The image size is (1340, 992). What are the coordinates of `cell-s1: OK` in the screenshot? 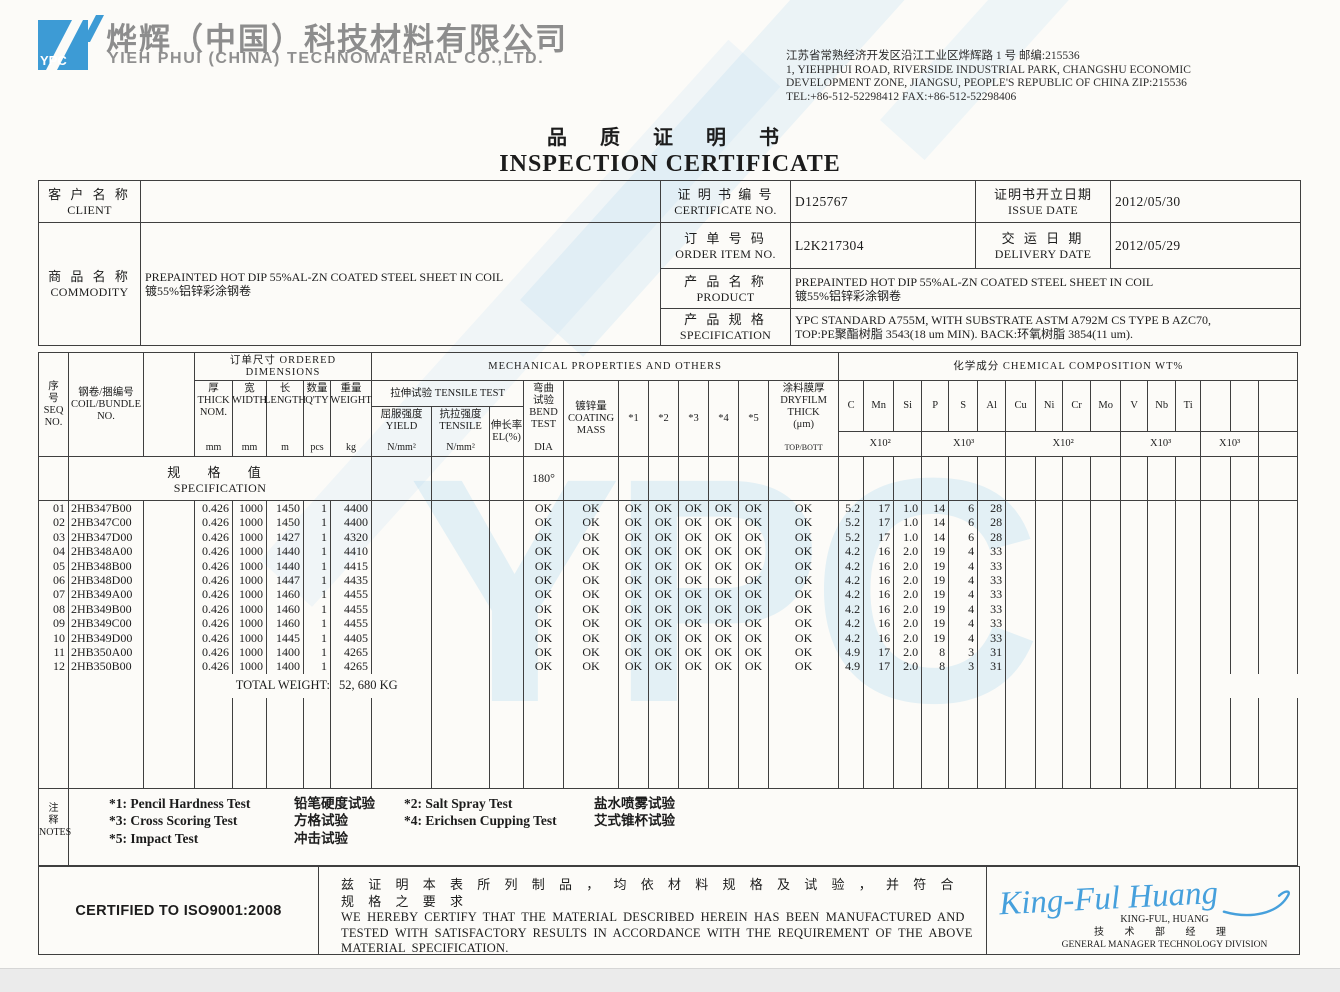 It's located at (634, 580).